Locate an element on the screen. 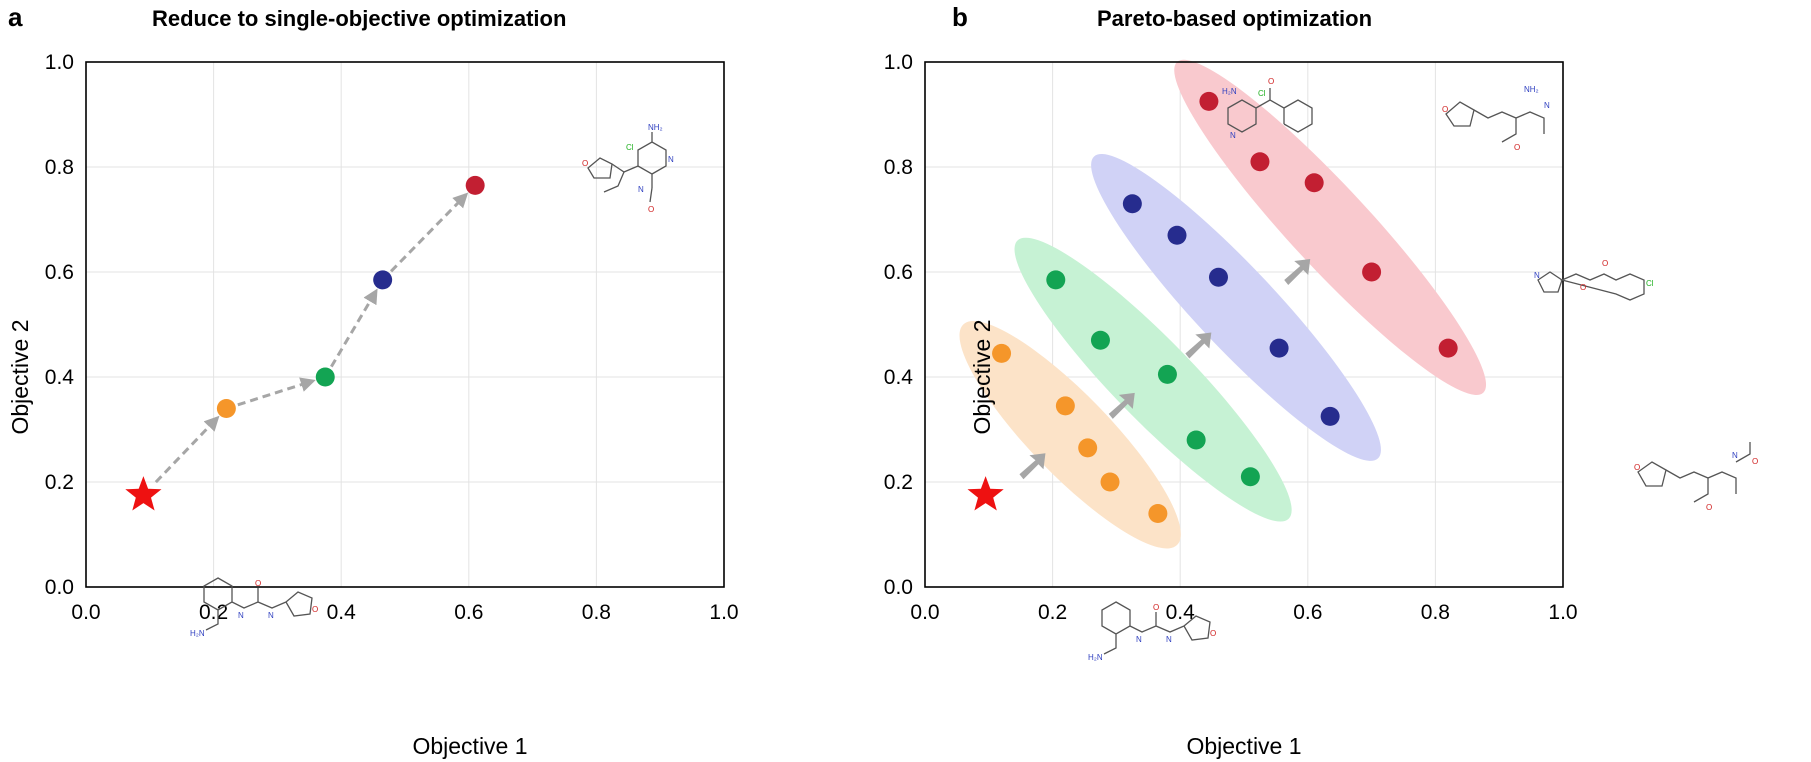 The height and width of the screenshot is (762, 1811). panel-b-letter: b is located at coordinates (960, 17).